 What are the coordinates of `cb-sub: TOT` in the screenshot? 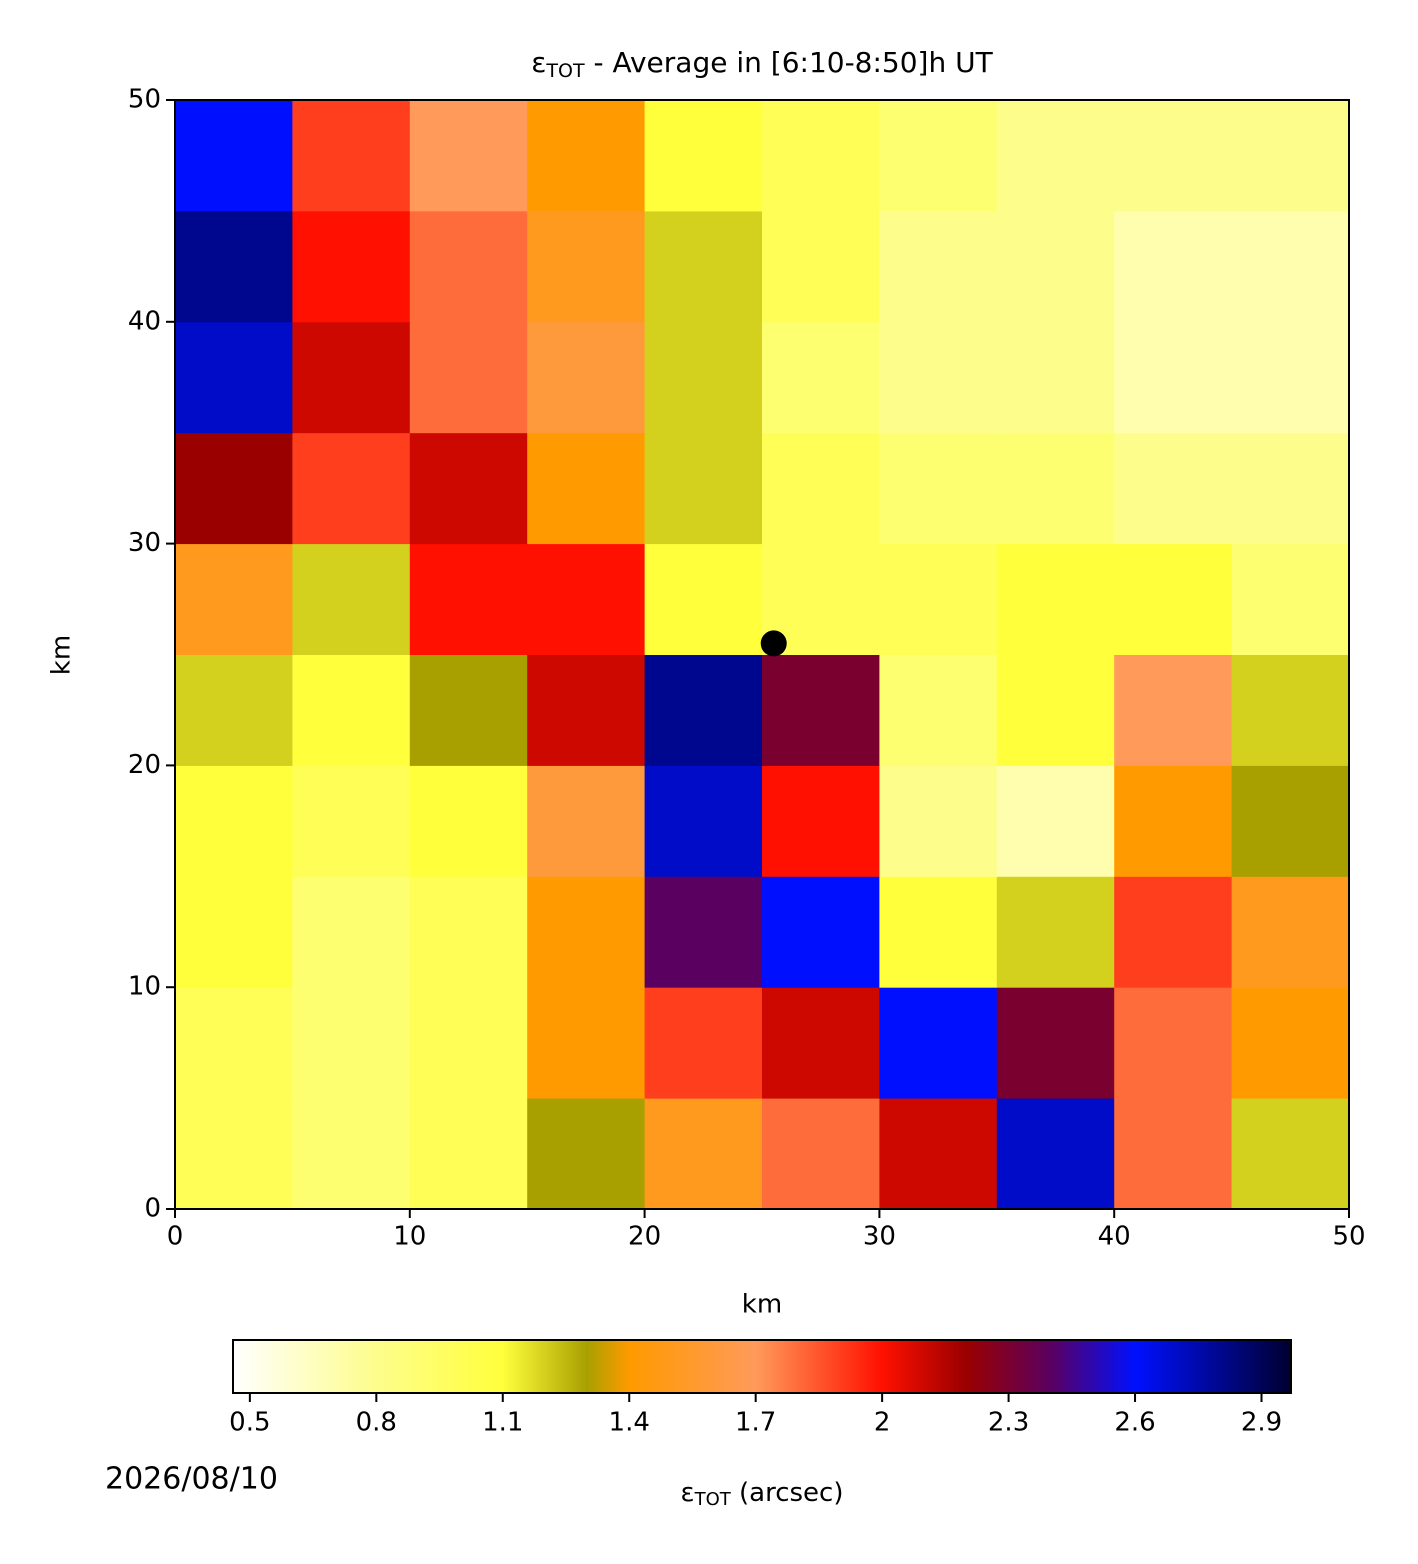 It's located at (713, 1499).